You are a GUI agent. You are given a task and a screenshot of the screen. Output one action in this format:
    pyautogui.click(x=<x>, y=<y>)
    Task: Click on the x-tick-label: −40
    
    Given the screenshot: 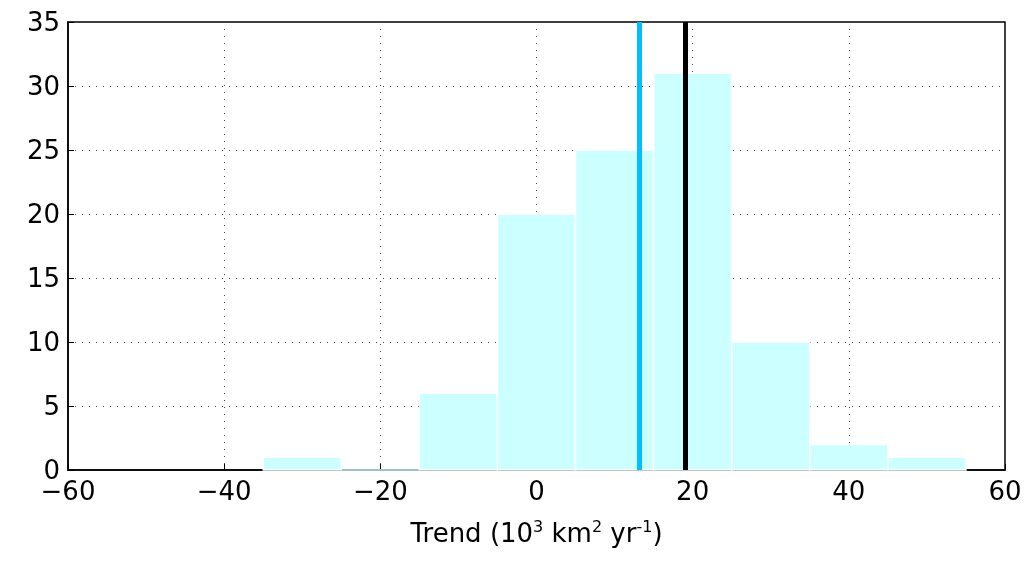 What is the action you would take?
    pyautogui.click(x=224, y=491)
    